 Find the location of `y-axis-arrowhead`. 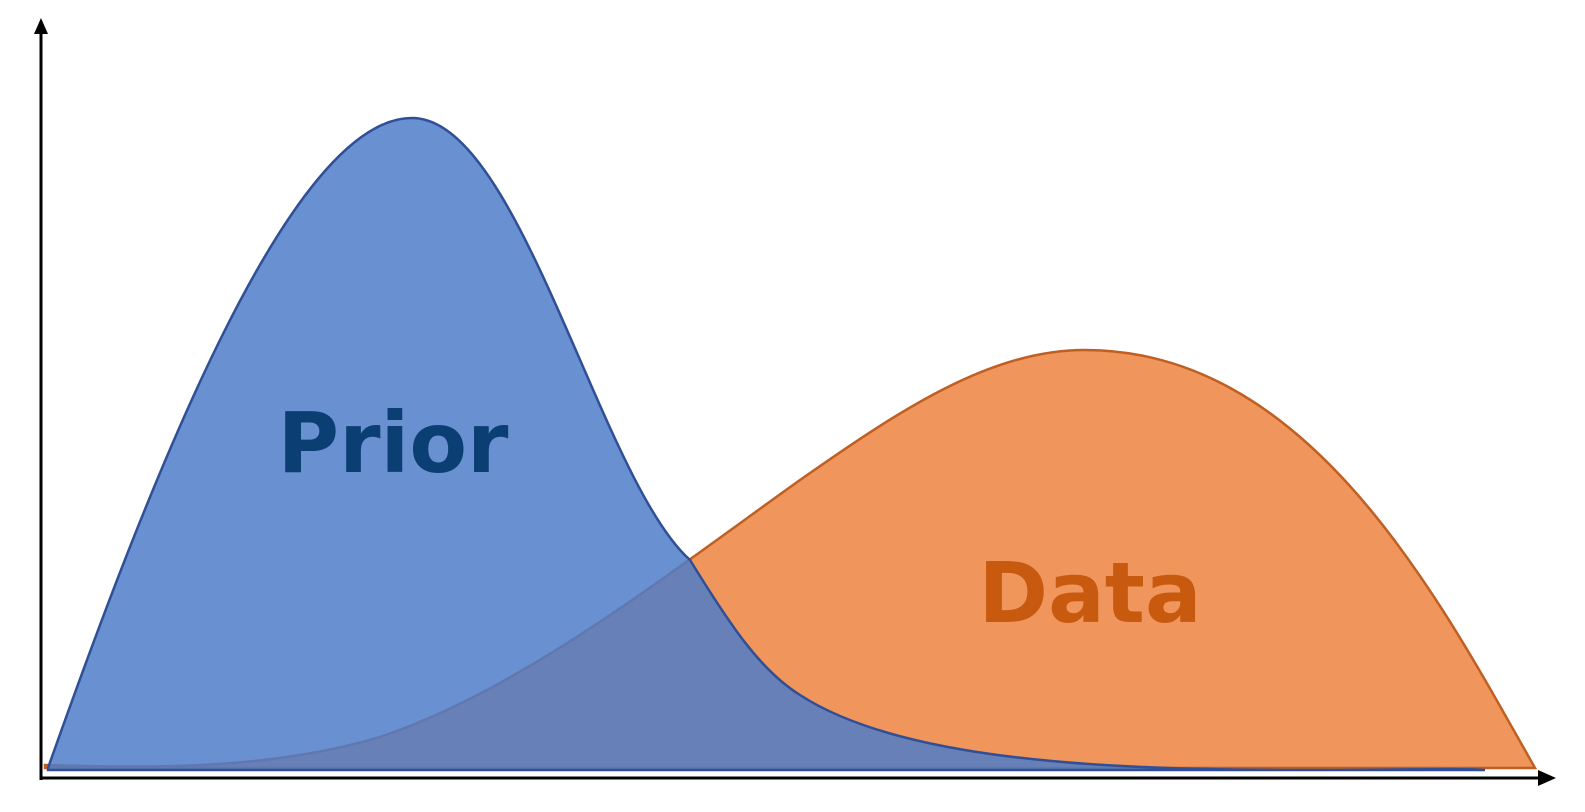

y-axis-arrowhead is located at coordinates (41, 26).